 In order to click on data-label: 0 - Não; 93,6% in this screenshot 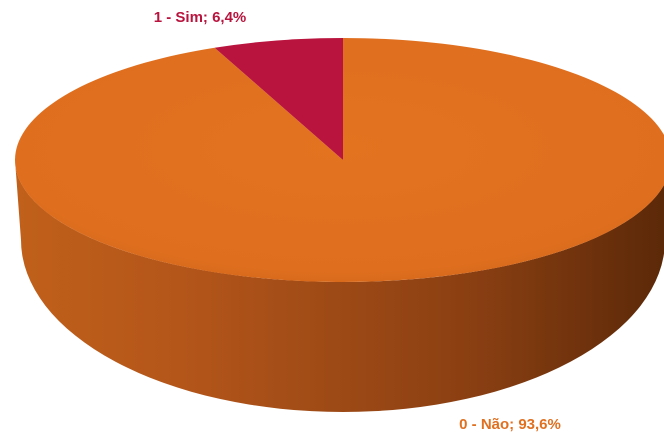, I will do `click(510, 424)`.